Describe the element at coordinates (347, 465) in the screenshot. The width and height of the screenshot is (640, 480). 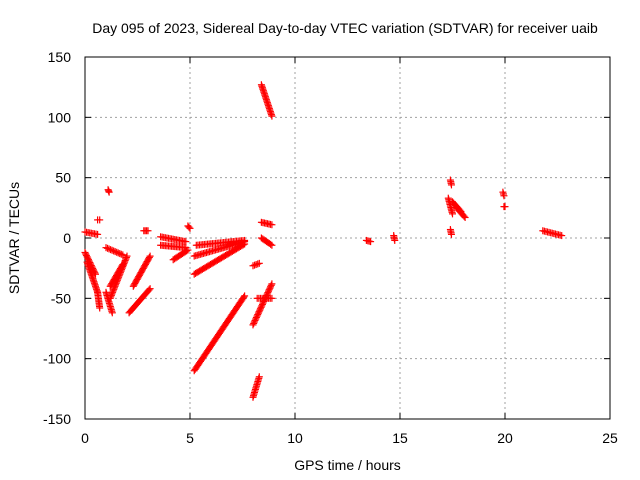
I see `x-axis-title: GPS time / hours` at that location.